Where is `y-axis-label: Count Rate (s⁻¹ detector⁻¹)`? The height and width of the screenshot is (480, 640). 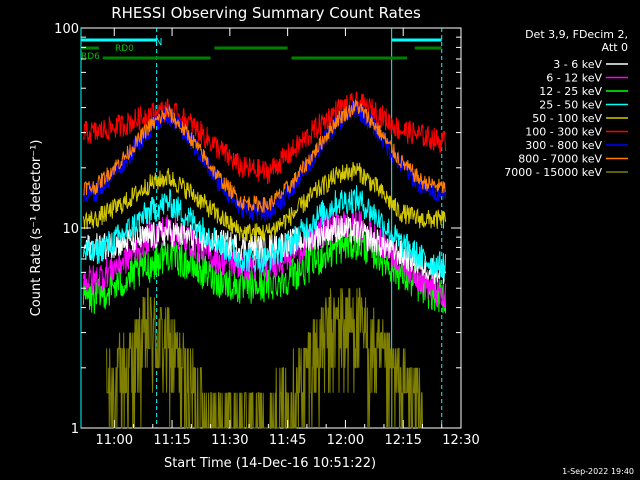 y-axis-label: Count Rate (s⁻¹ detector⁻¹) is located at coordinates (36, 228).